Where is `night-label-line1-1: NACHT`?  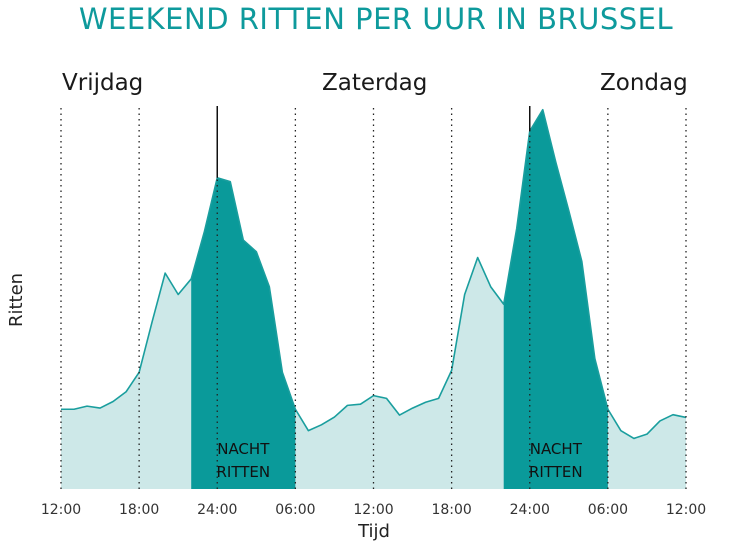
night-label-line1-1: NACHT is located at coordinates (243, 449).